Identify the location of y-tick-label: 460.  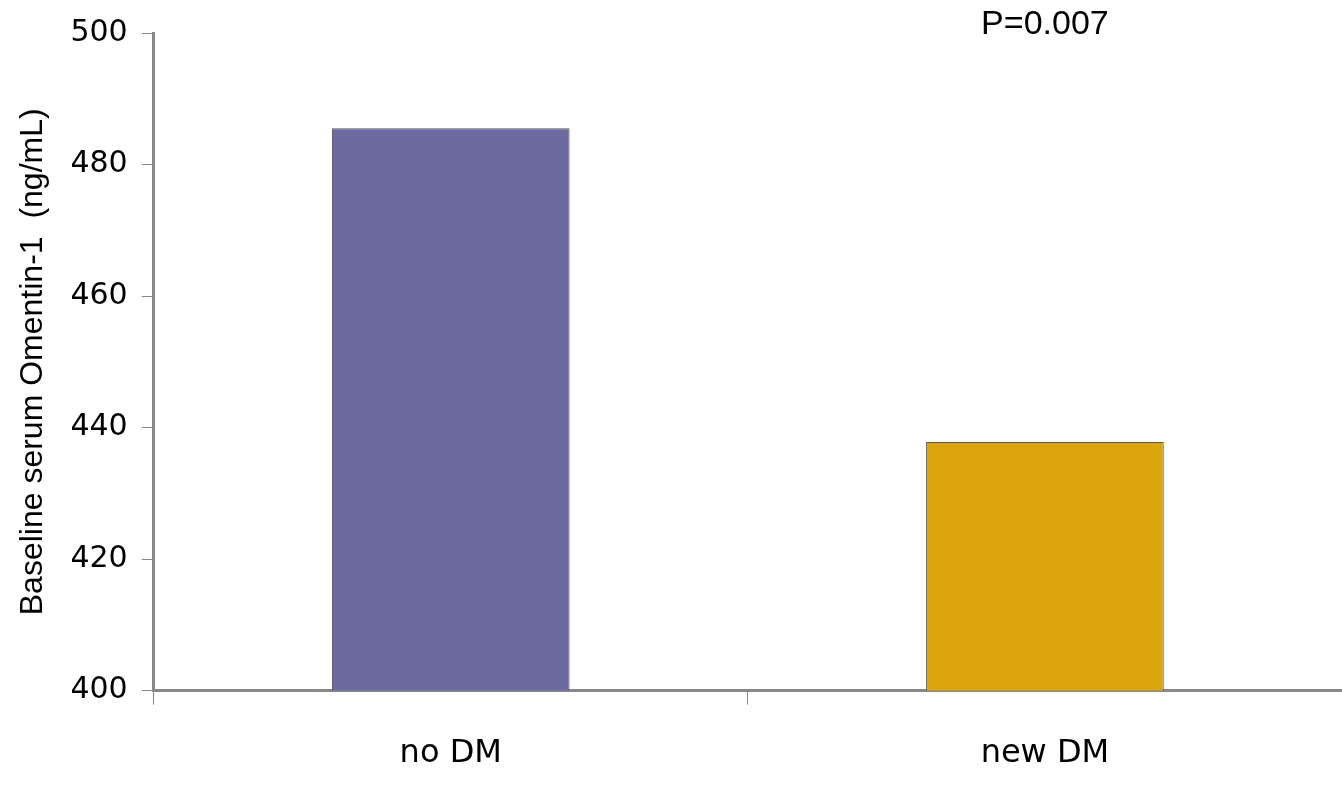
(99, 293).